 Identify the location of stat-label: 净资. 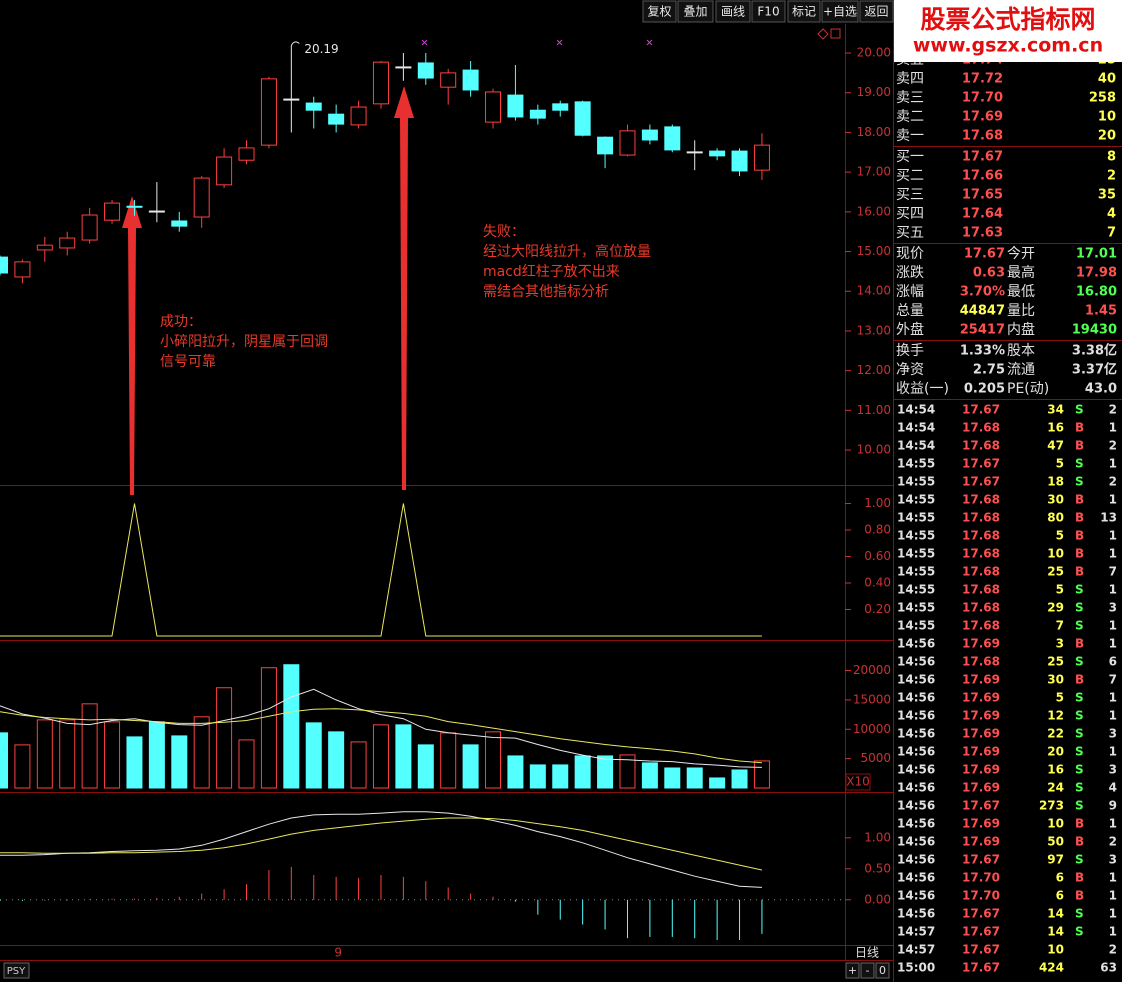
(910, 370).